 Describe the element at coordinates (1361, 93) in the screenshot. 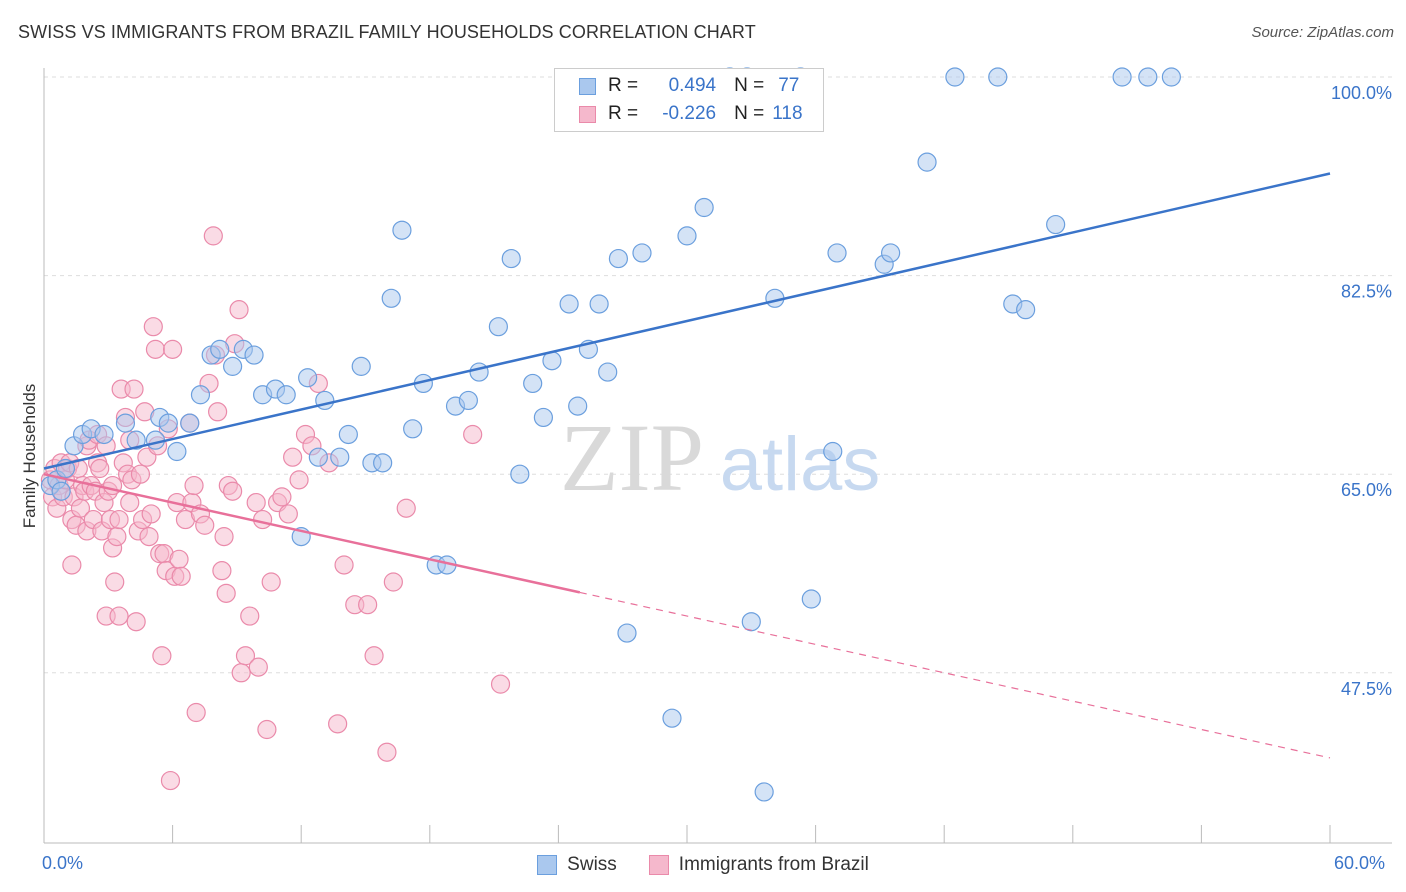

I see `y-tick-label: 100.0%` at that location.